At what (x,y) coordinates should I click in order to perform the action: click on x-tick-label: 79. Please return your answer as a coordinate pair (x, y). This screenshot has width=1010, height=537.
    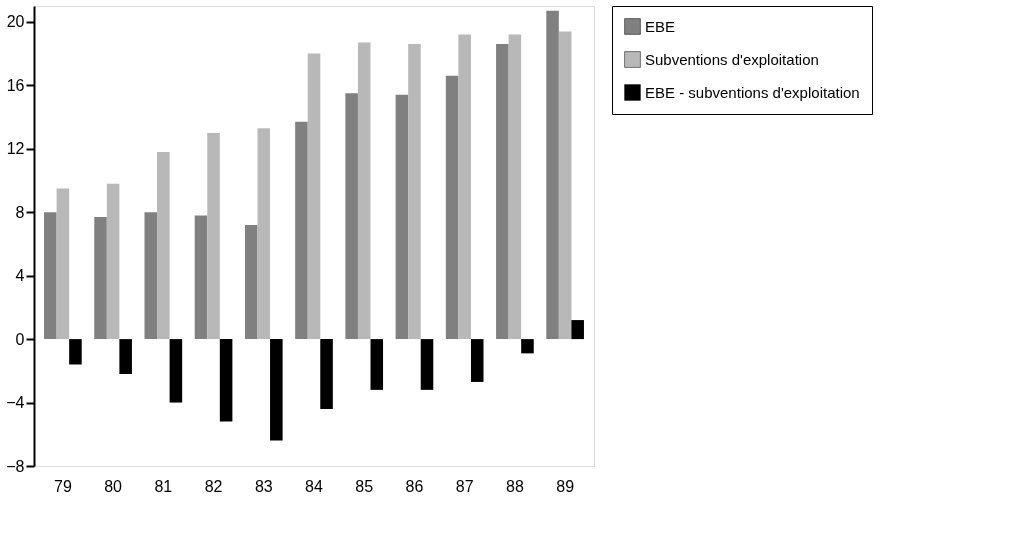
    Looking at the image, I should click on (62, 486).